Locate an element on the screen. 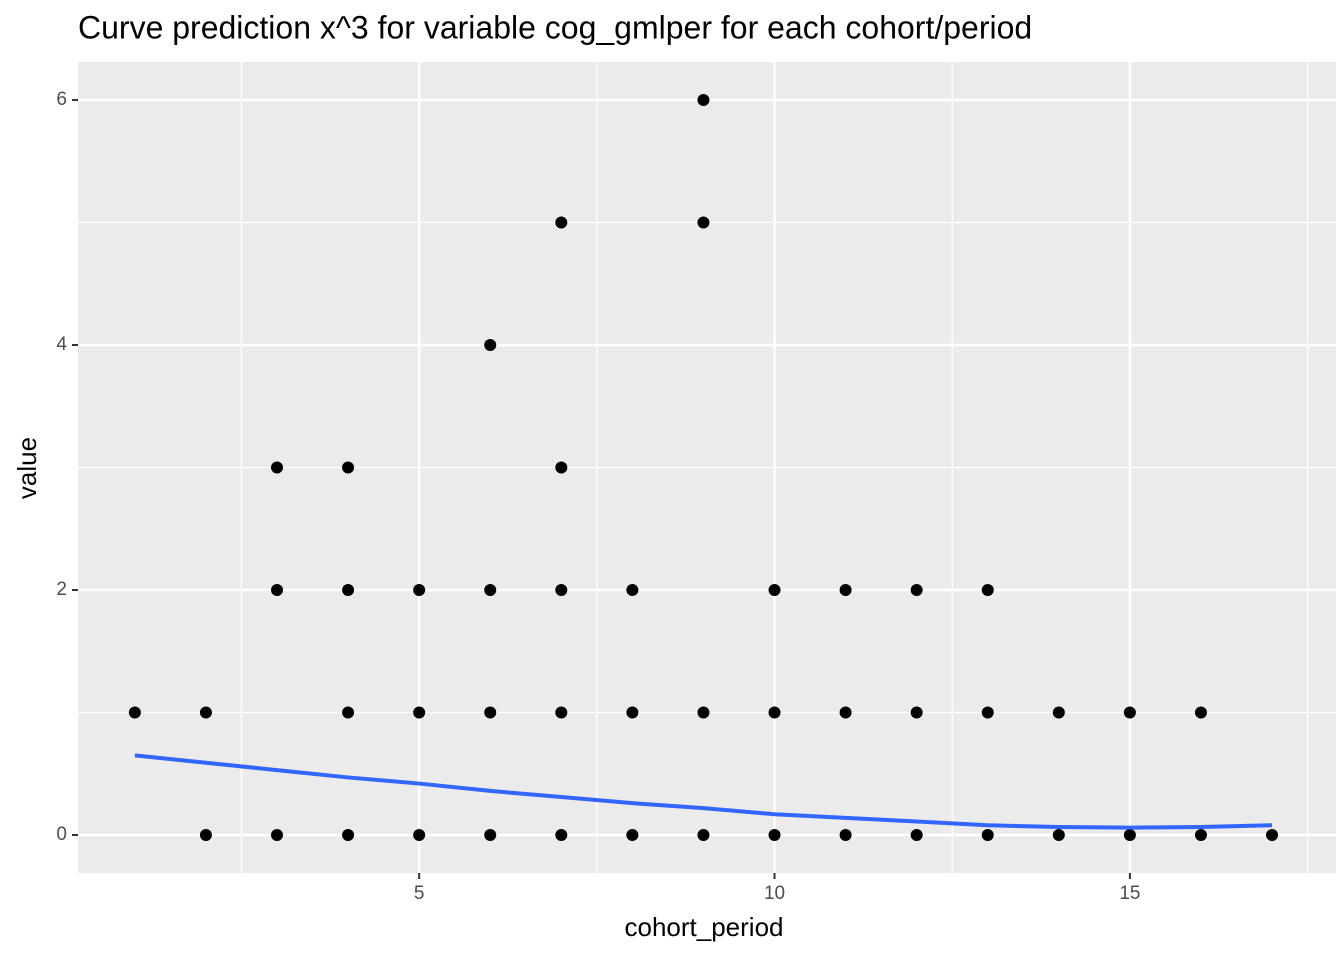 Image resolution: width=1344 pixels, height=960 pixels. x-axis-title: cohort_period is located at coordinates (704, 927).